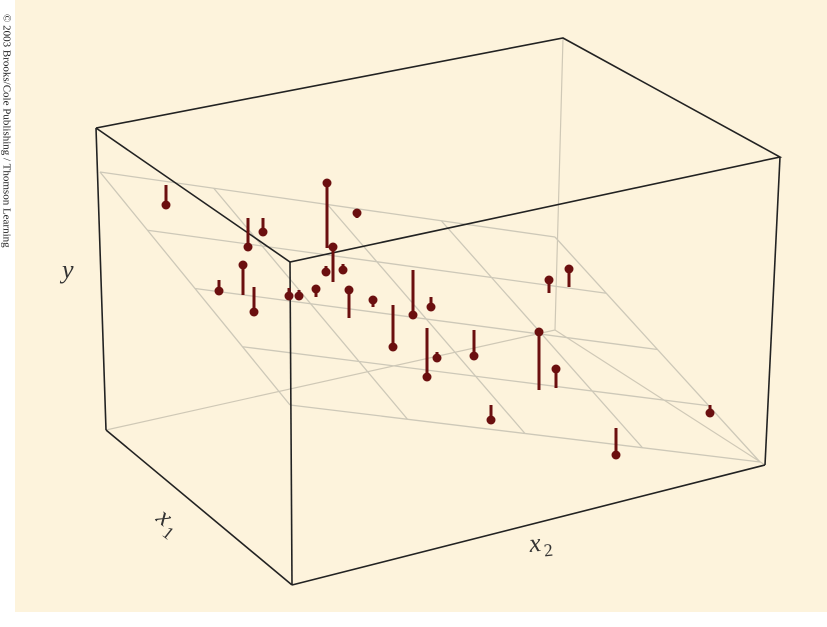  Describe the element at coordinates (535, 543) in the screenshot. I see `x2-base: x` at that location.